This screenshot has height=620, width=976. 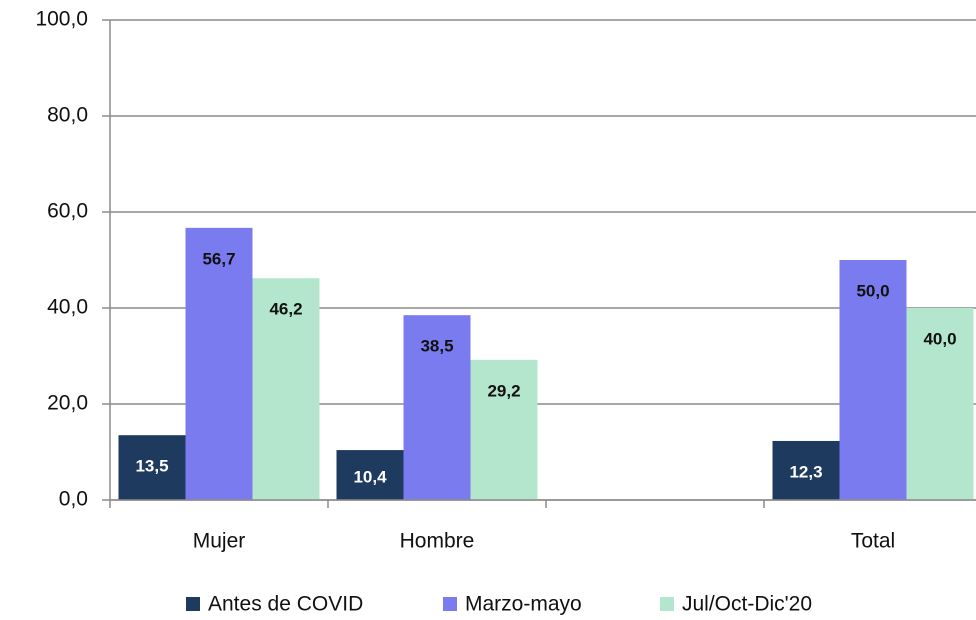 I want to click on y-tick-label: 40,0, so click(x=67, y=307).